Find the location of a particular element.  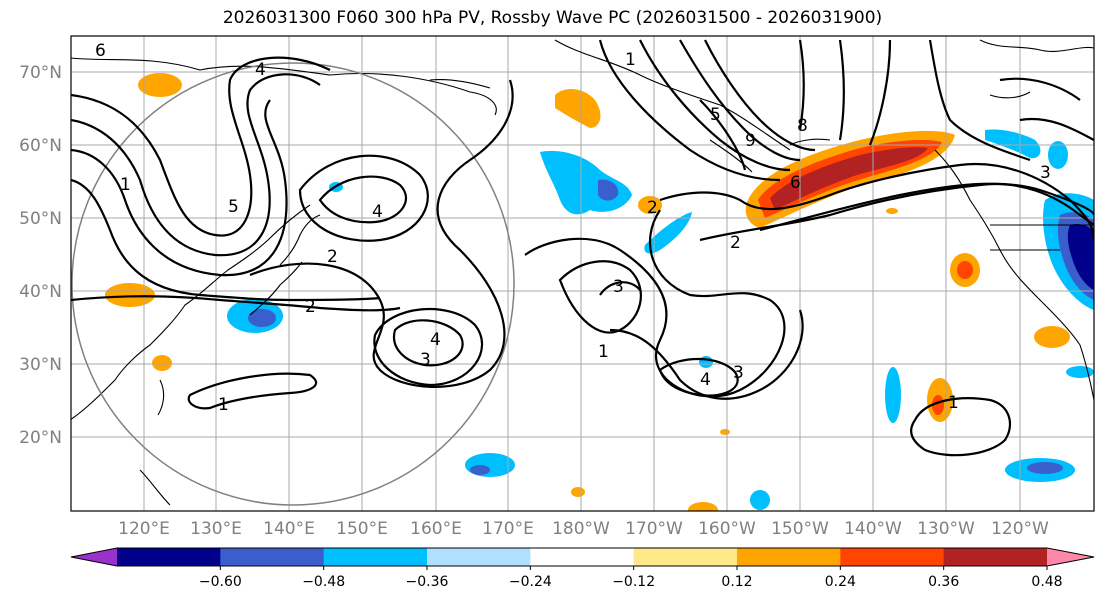

lat-label: 30°N is located at coordinates (40, 365).